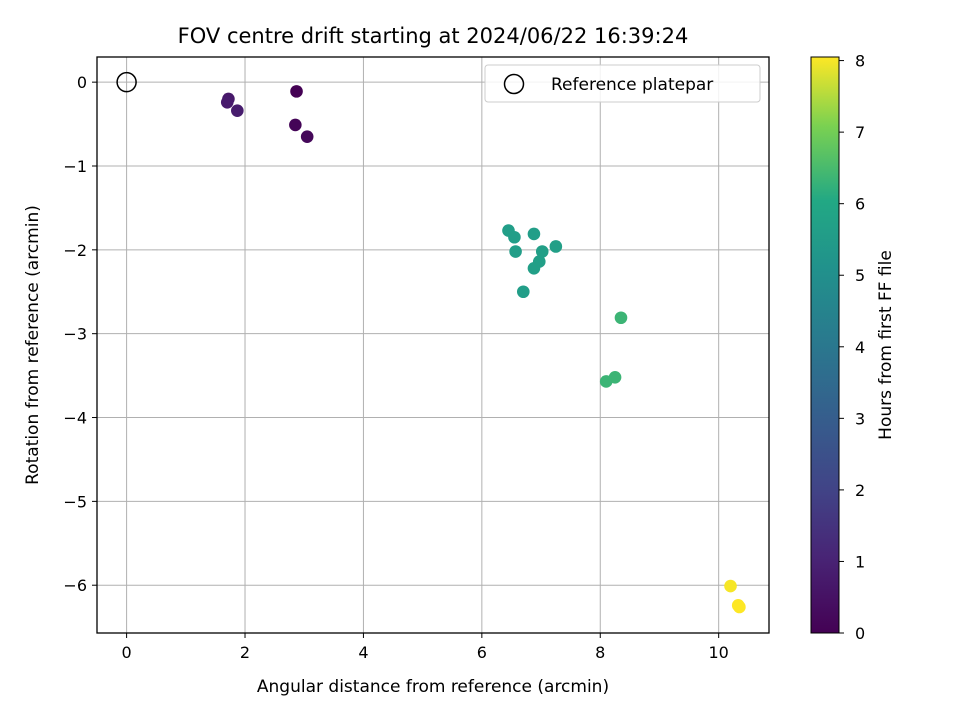 The image size is (960, 720). Describe the element at coordinates (75, 250) in the screenshot. I see `y-tick-label: −2` at that location.